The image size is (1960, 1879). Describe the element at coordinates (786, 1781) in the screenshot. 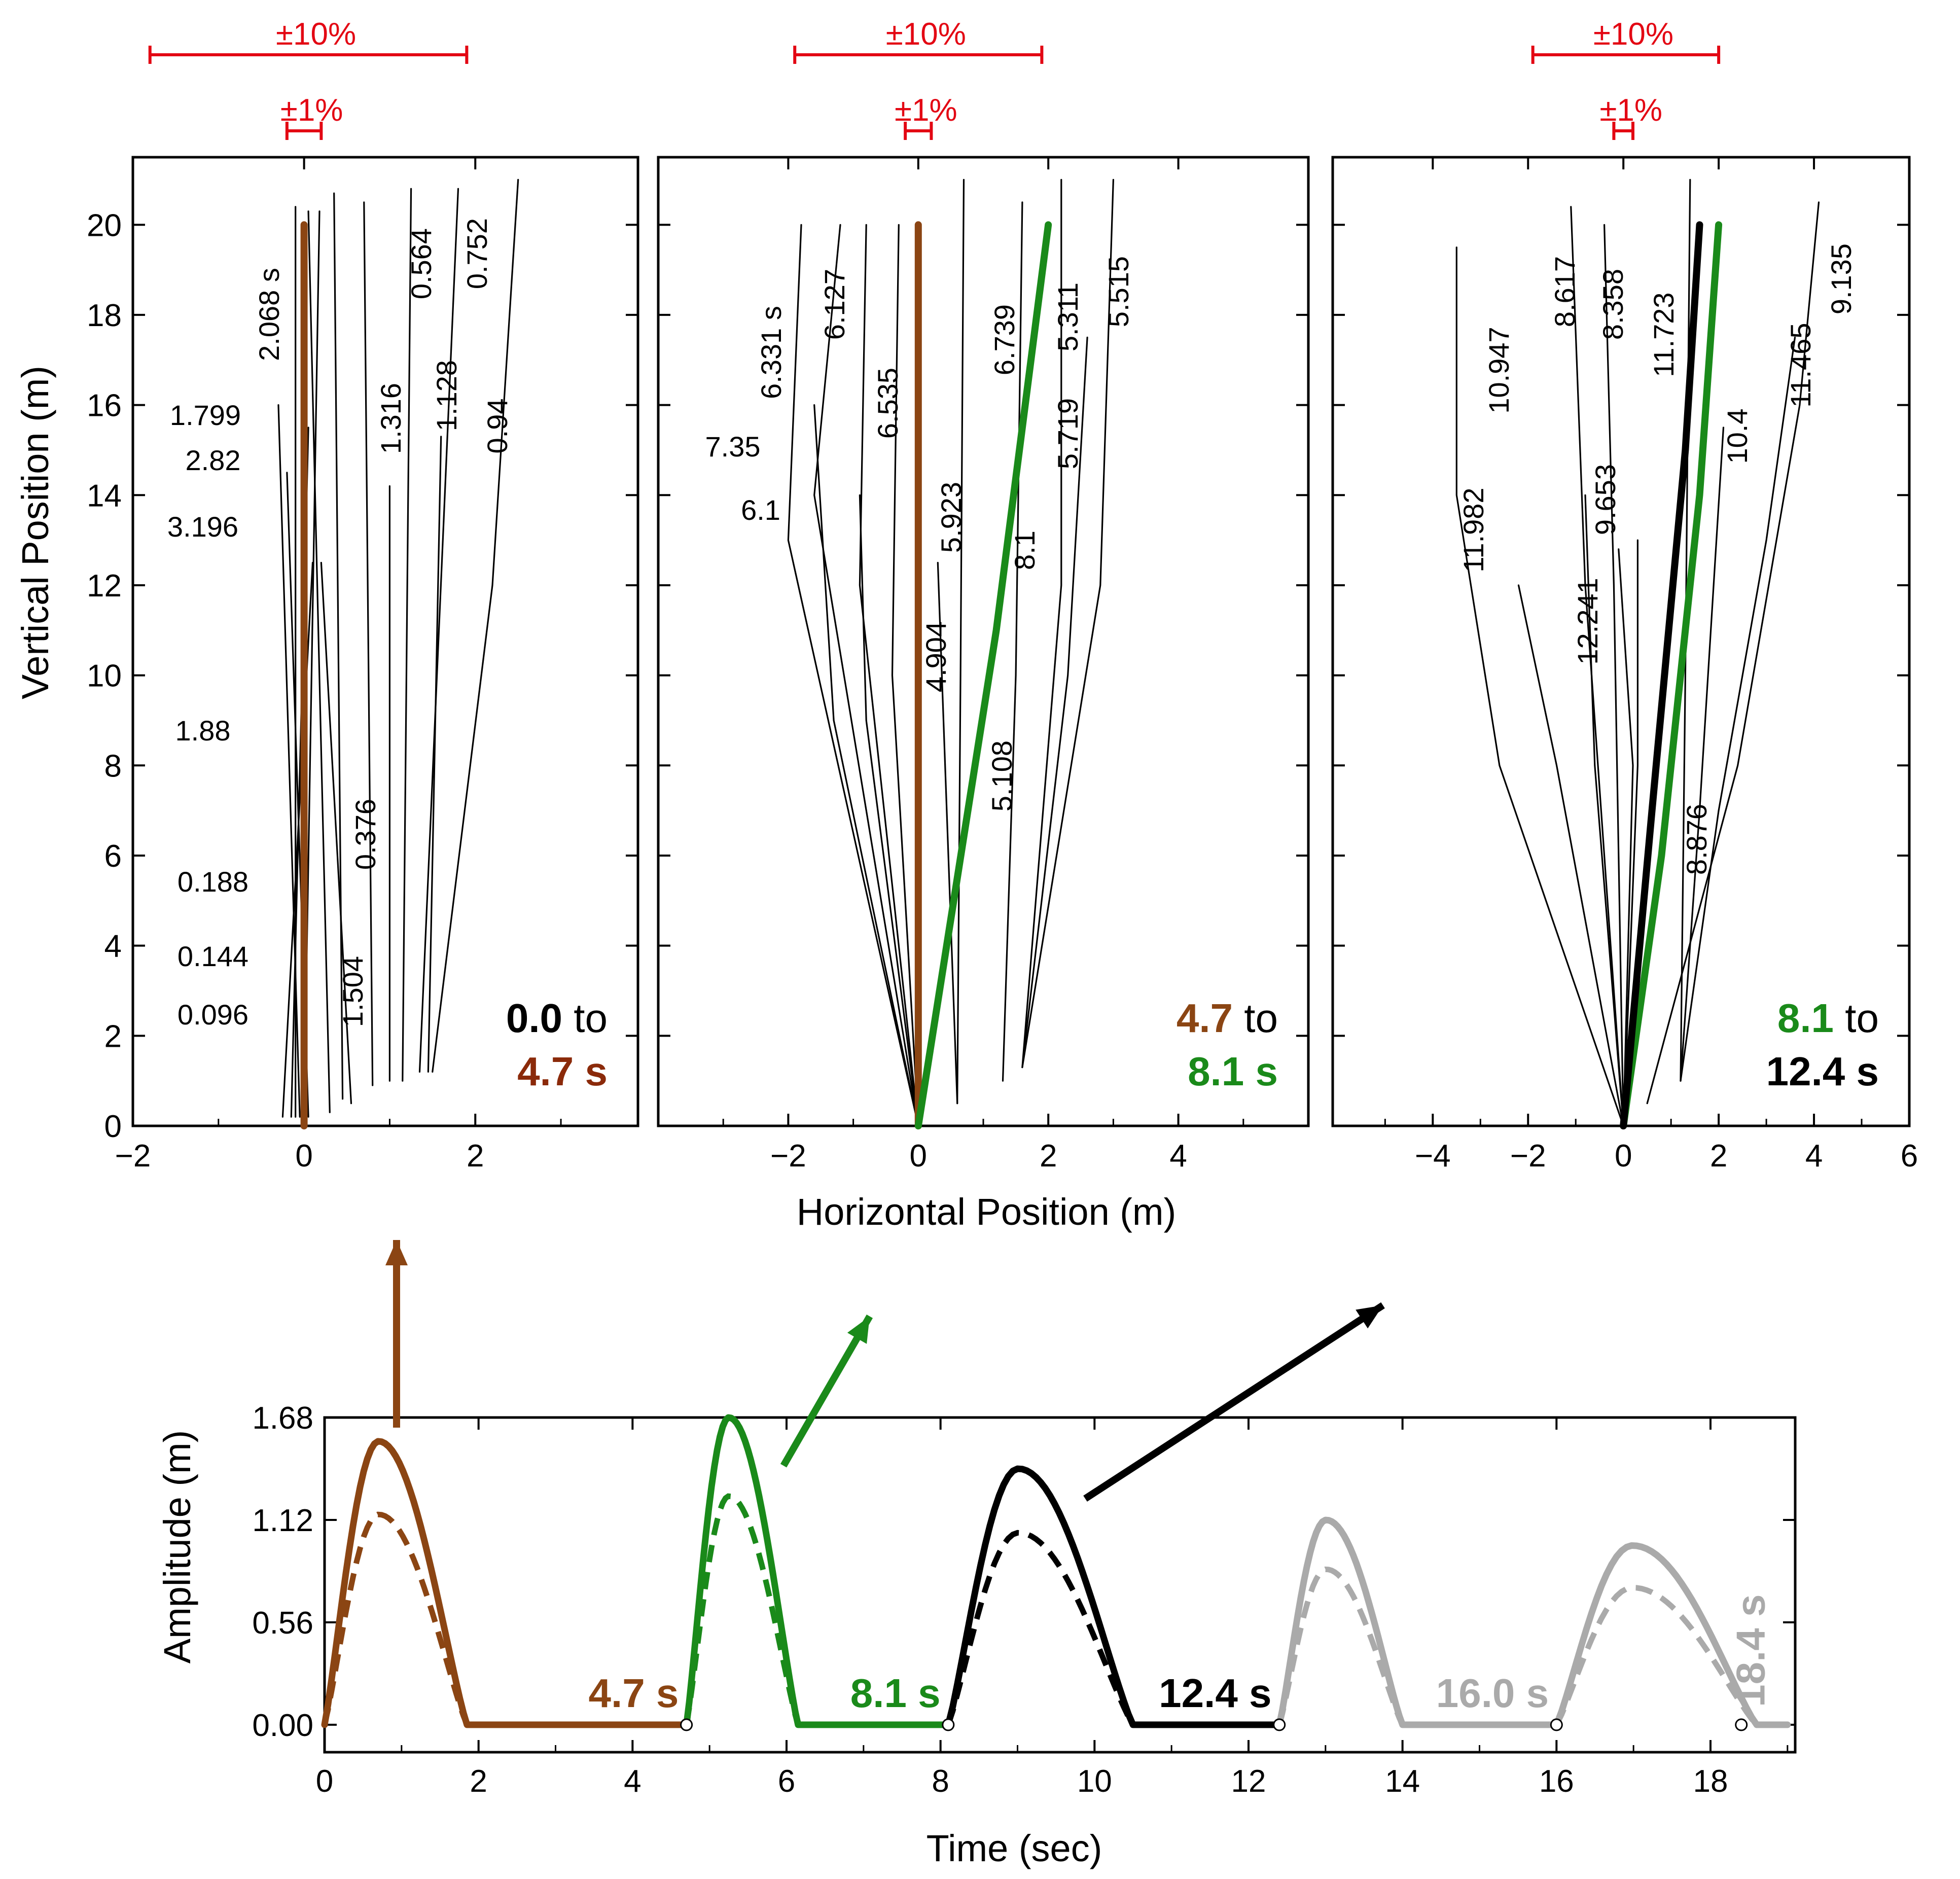

I see `x-tick-label: 6` at that location.